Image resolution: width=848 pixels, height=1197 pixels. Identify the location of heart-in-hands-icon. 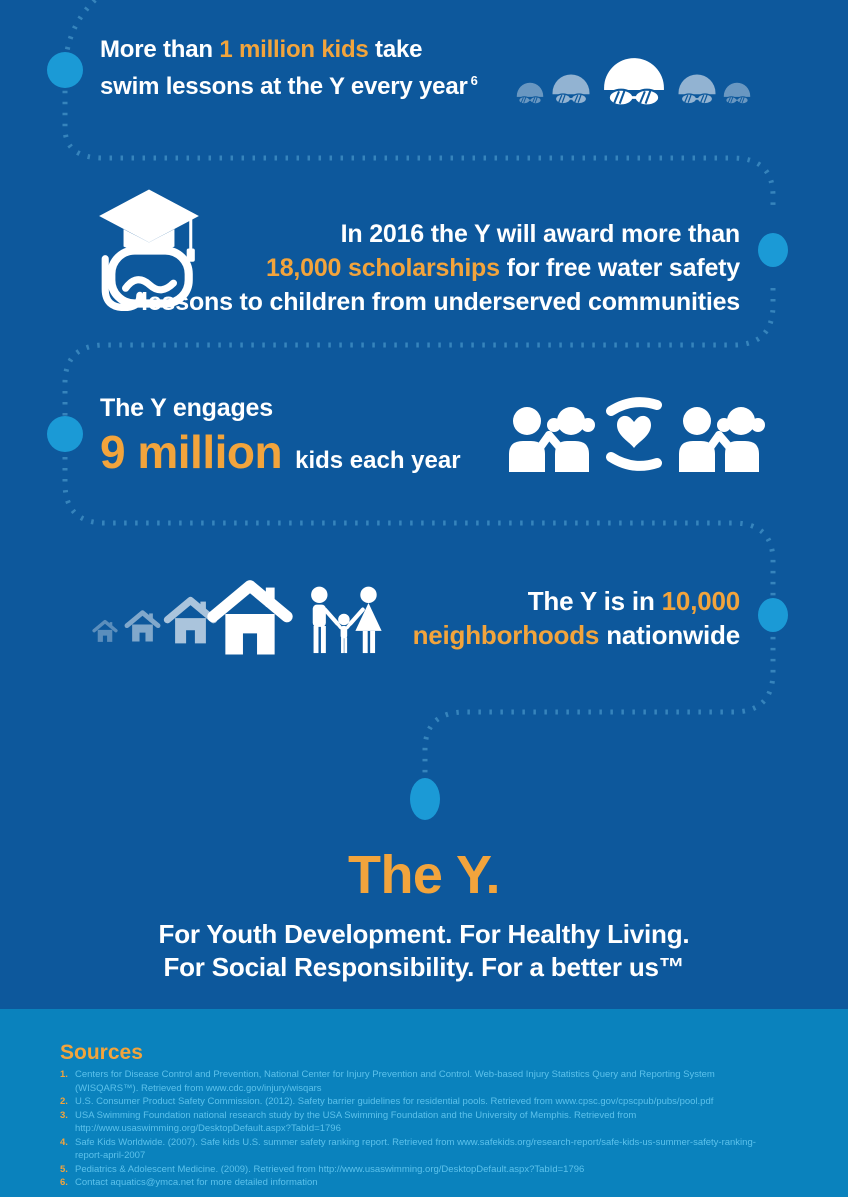
(634, 434).